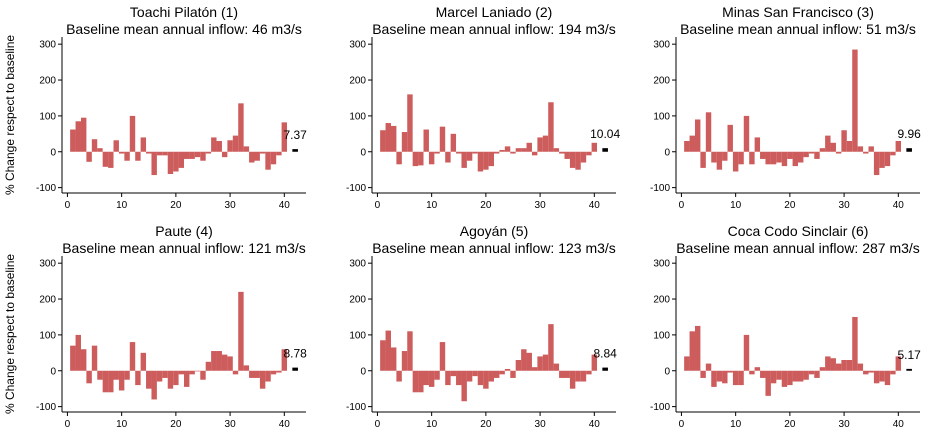  I want to click on panel-title: Coca Codo Sinclair (6), so click(798, 231).